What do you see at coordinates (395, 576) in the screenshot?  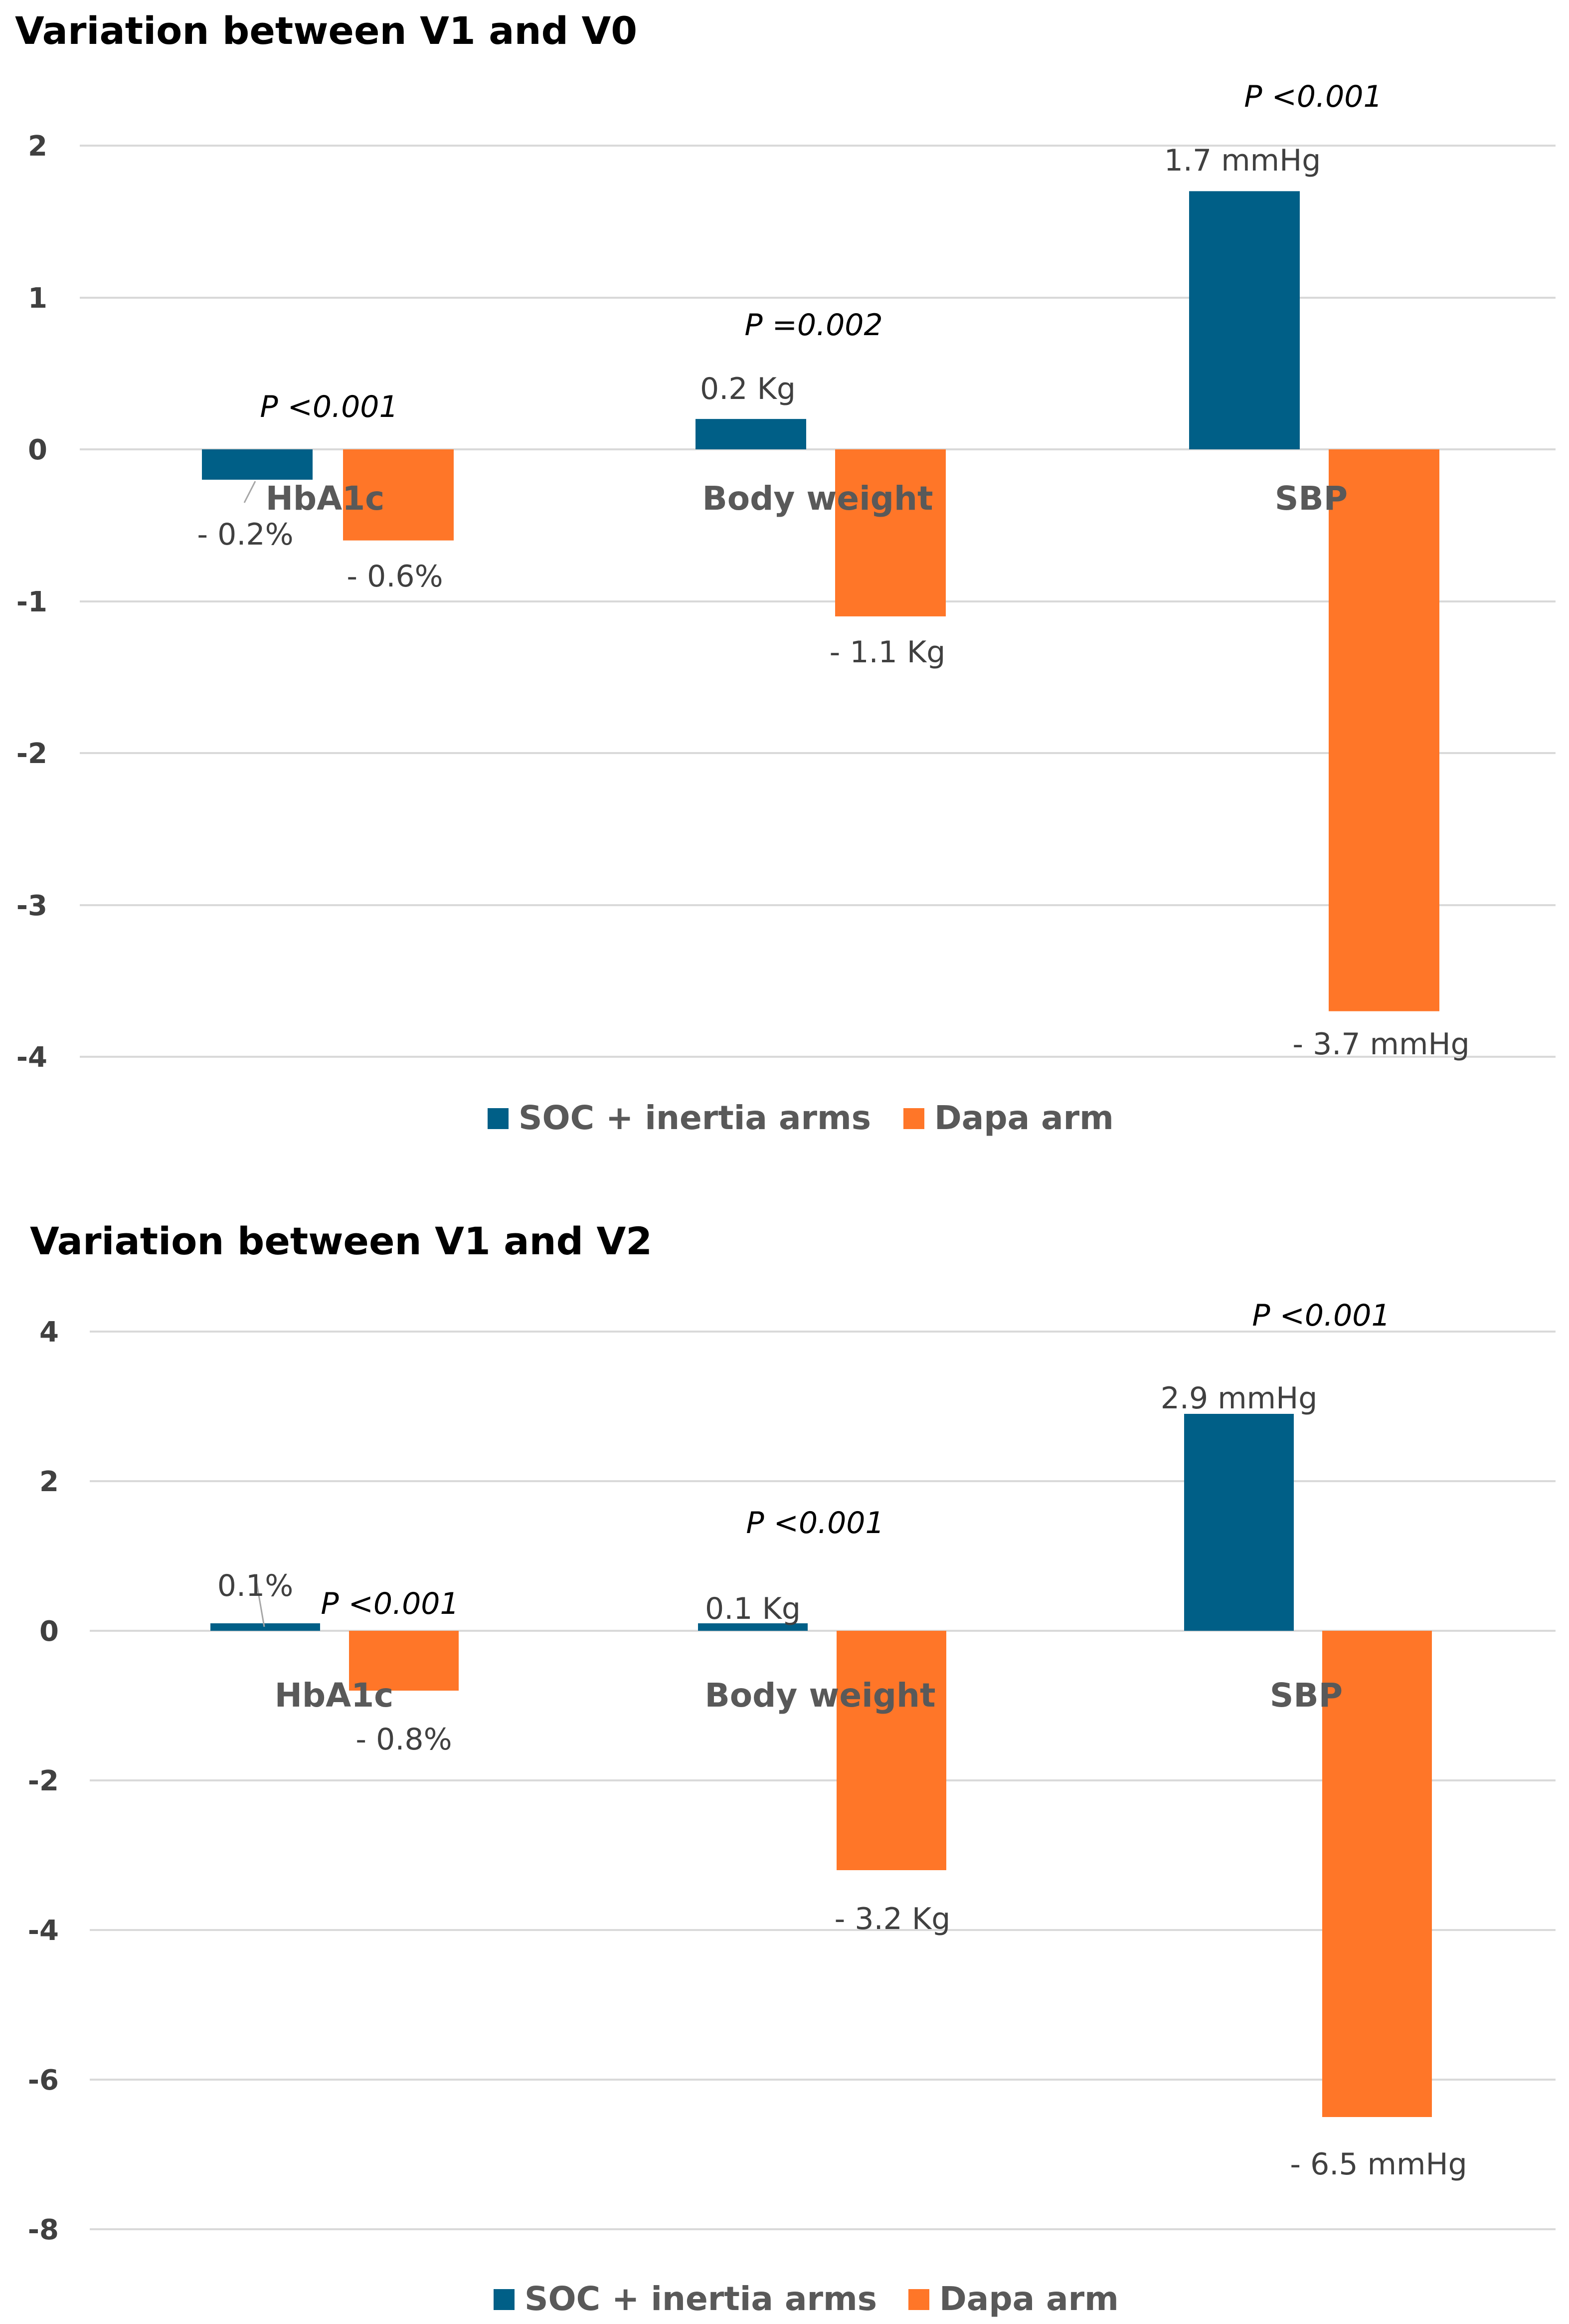 I see `data-label: - 0.6%` at bounding box center [395, 576].